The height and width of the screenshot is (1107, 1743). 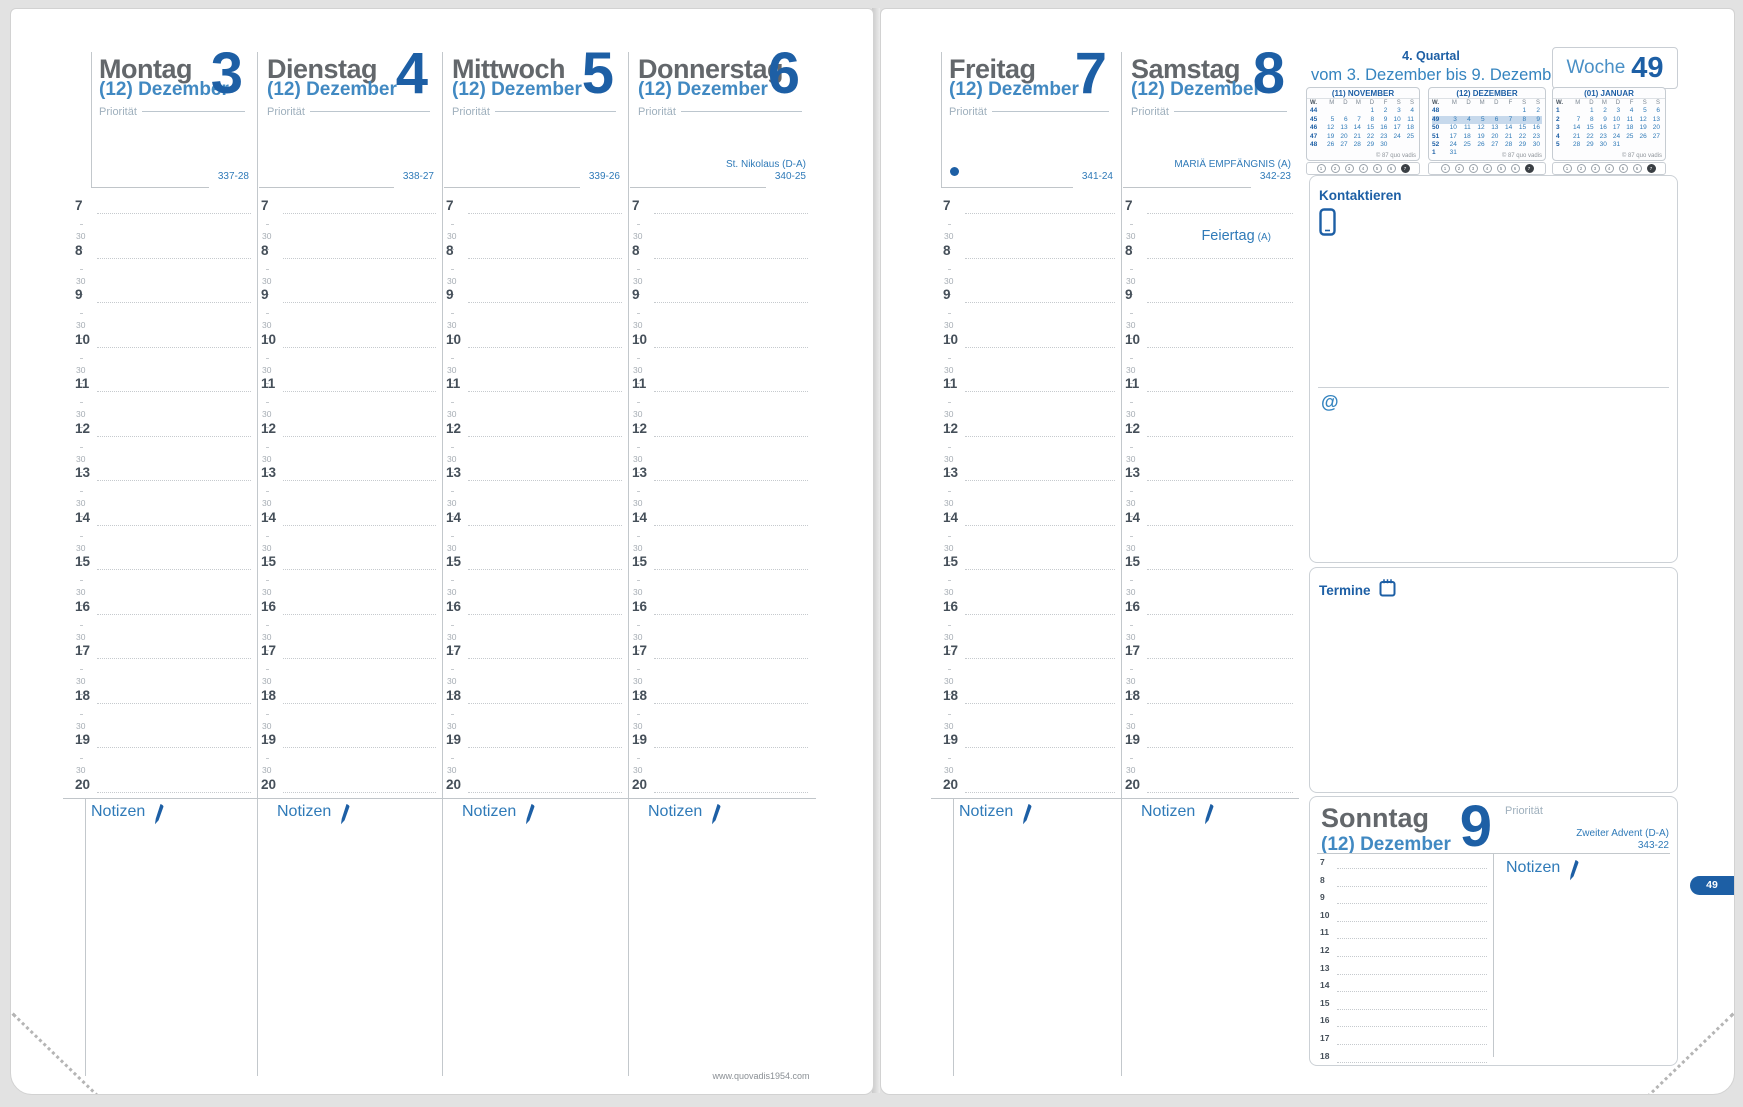 I want to click on pager-dot: 7, so click(x=1651, y=168).